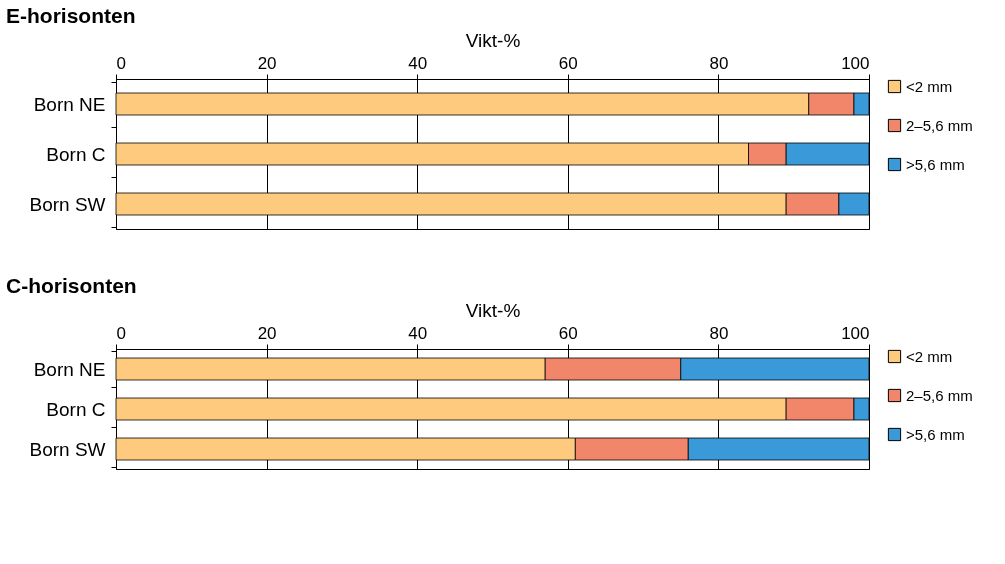  What do you see at coordinates (71, 285) in the screenshot?
I see `chart-title: C-horisonten` at bounding box center [71, 285].